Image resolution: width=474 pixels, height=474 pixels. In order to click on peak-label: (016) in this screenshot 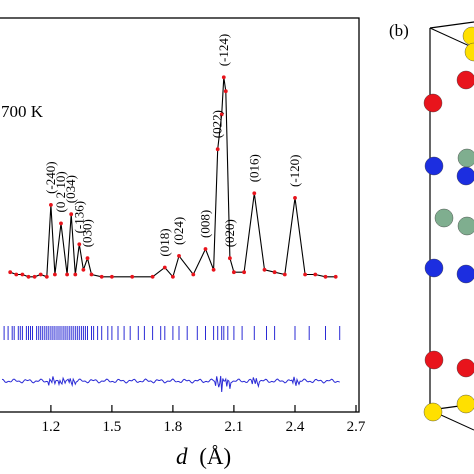, I will do `click(253, 168)`.